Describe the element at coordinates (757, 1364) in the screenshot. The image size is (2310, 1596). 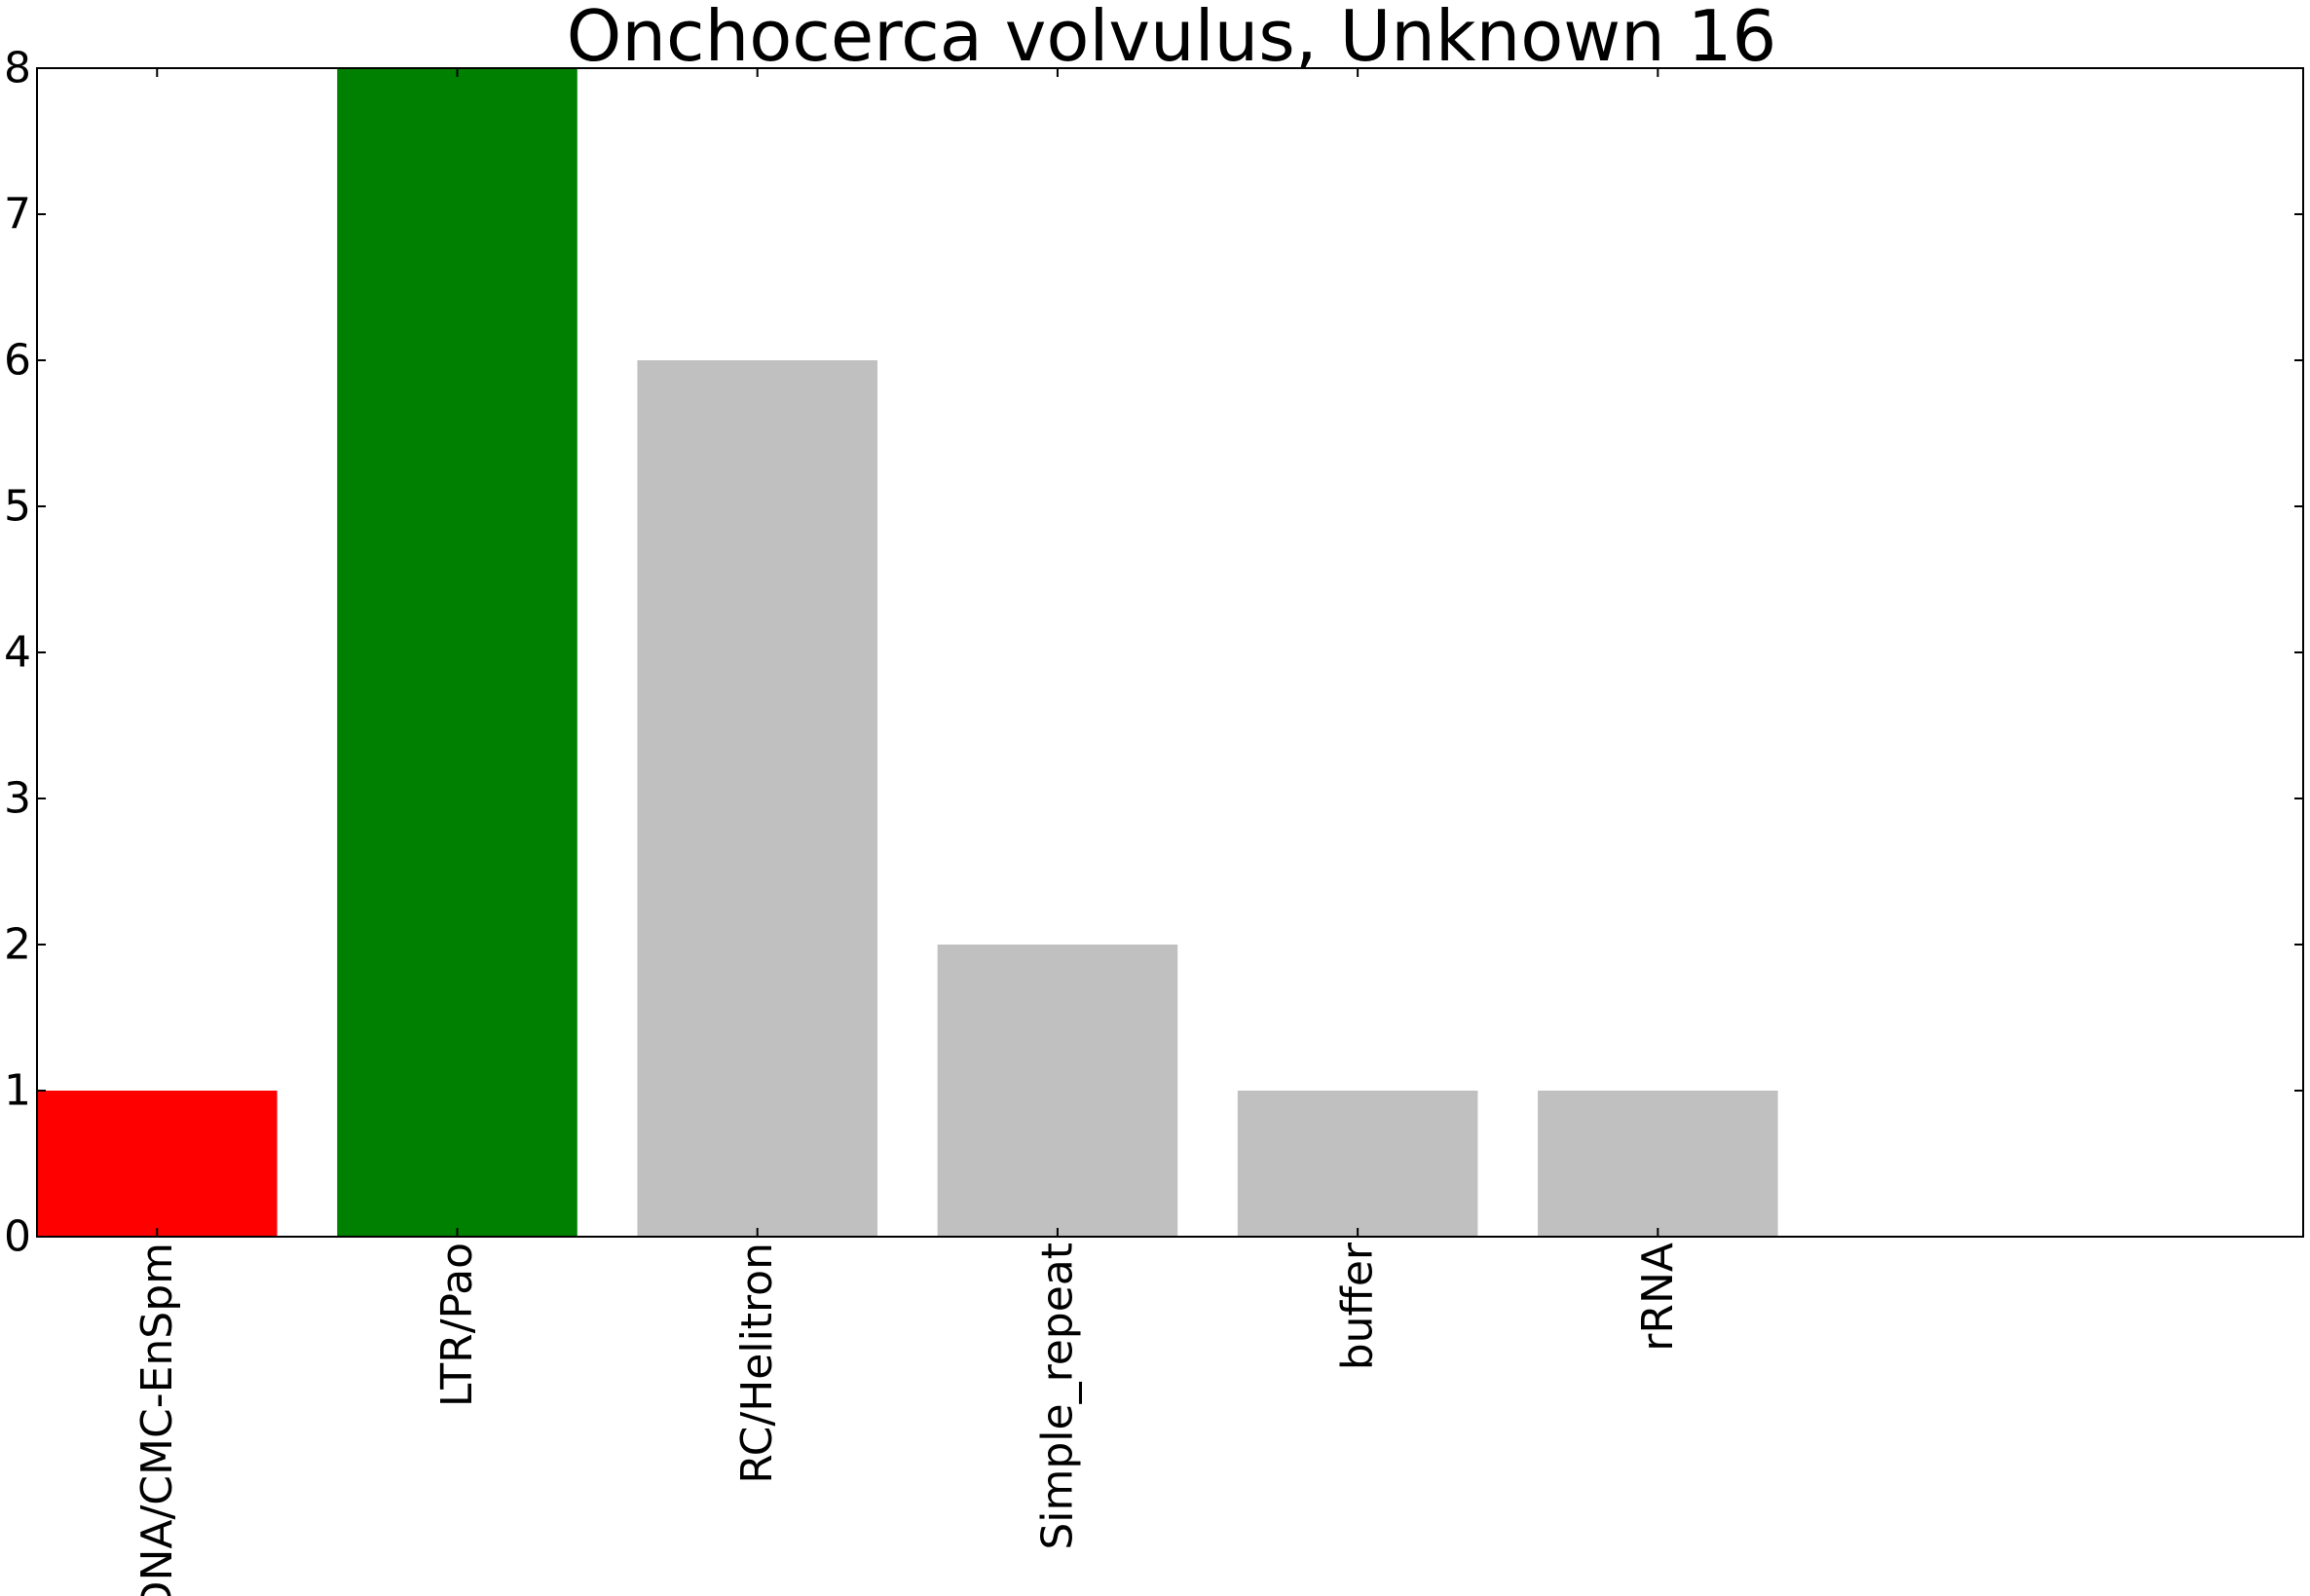
I see `xtick-label: RC/Helitron` at that location.